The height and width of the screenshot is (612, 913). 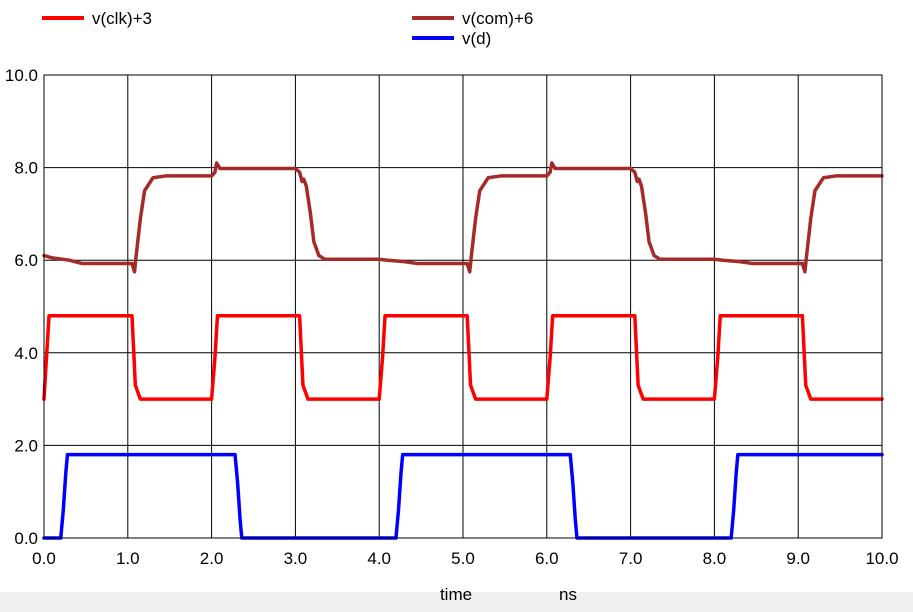 I want to click on y-tick-label: 6.0, so click(x=26, y=260).